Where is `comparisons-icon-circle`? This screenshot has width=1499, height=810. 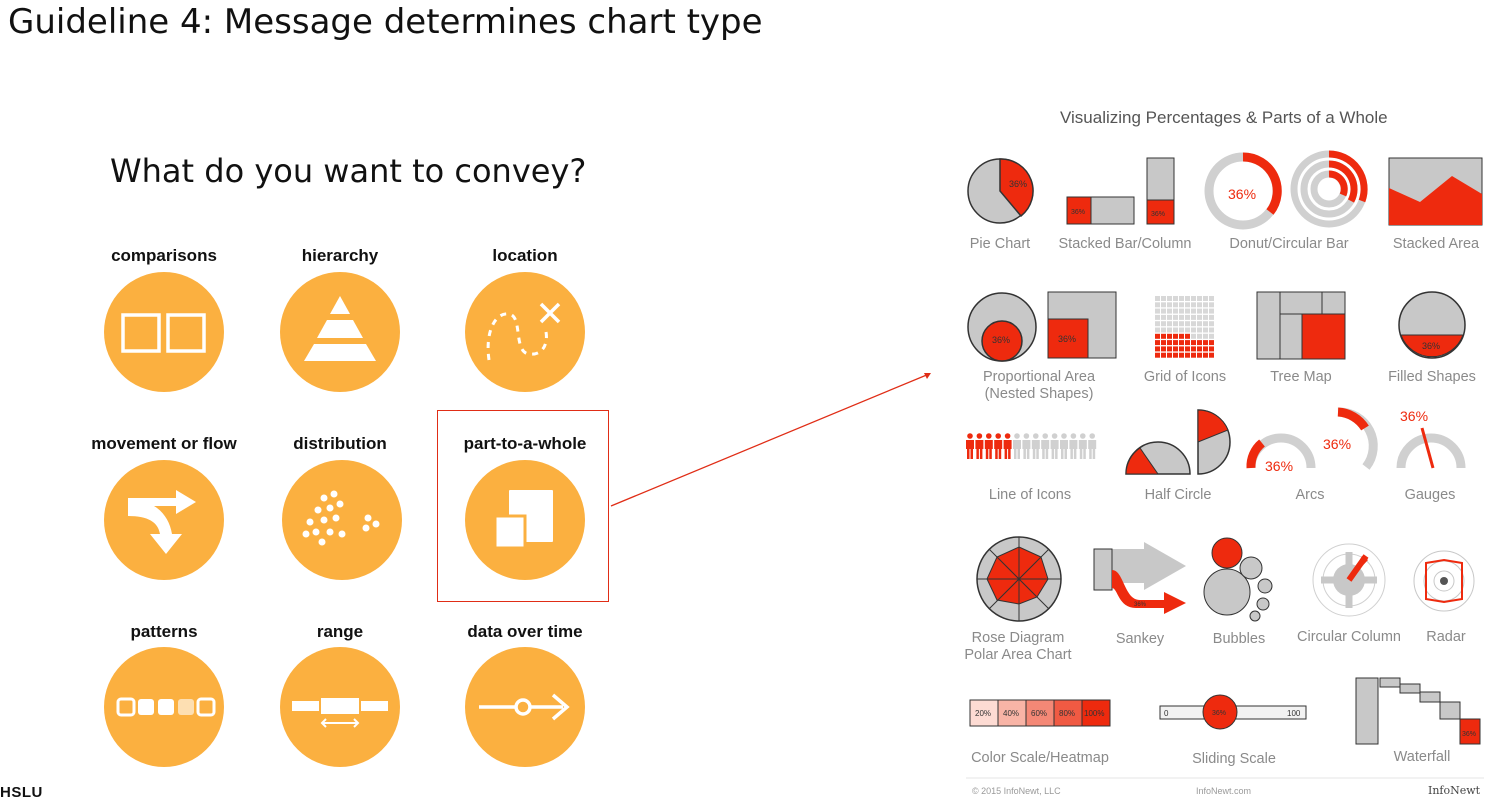
comparisons-icon-circle is located at coordinates (164, 332).